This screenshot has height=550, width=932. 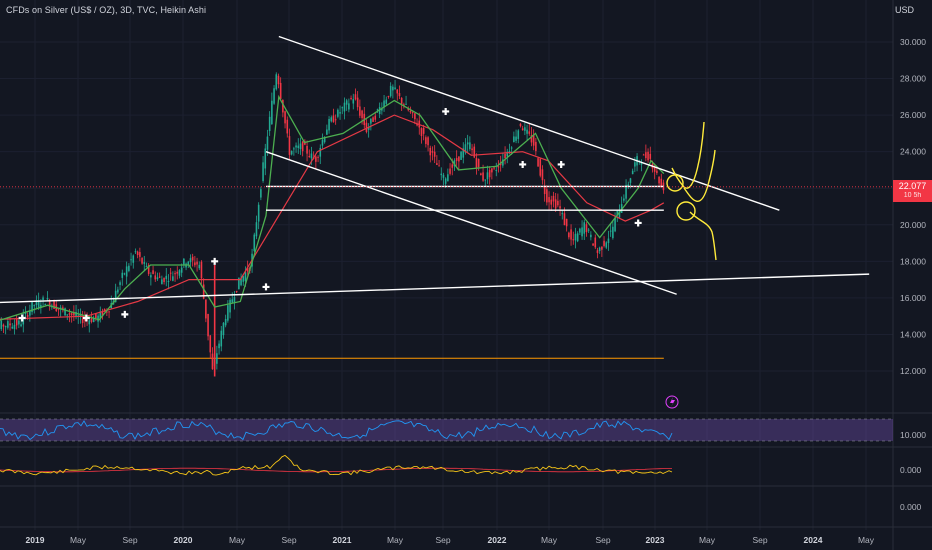 I want to click on lightning-icon, so click(x=672, y=402).